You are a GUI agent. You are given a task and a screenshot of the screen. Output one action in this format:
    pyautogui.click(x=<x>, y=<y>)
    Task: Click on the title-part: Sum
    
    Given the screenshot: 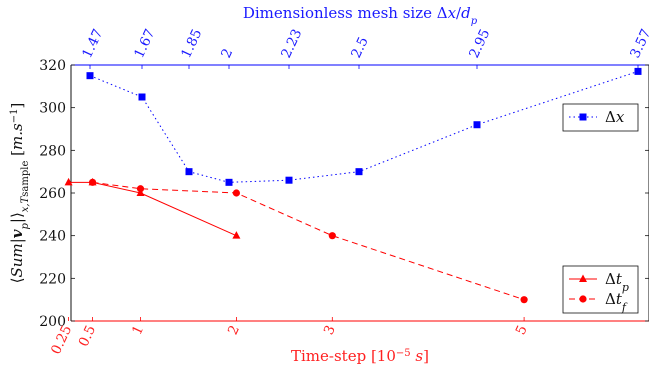 What is the action you would take?
    pyautogui.click(x=17, y=260)
    